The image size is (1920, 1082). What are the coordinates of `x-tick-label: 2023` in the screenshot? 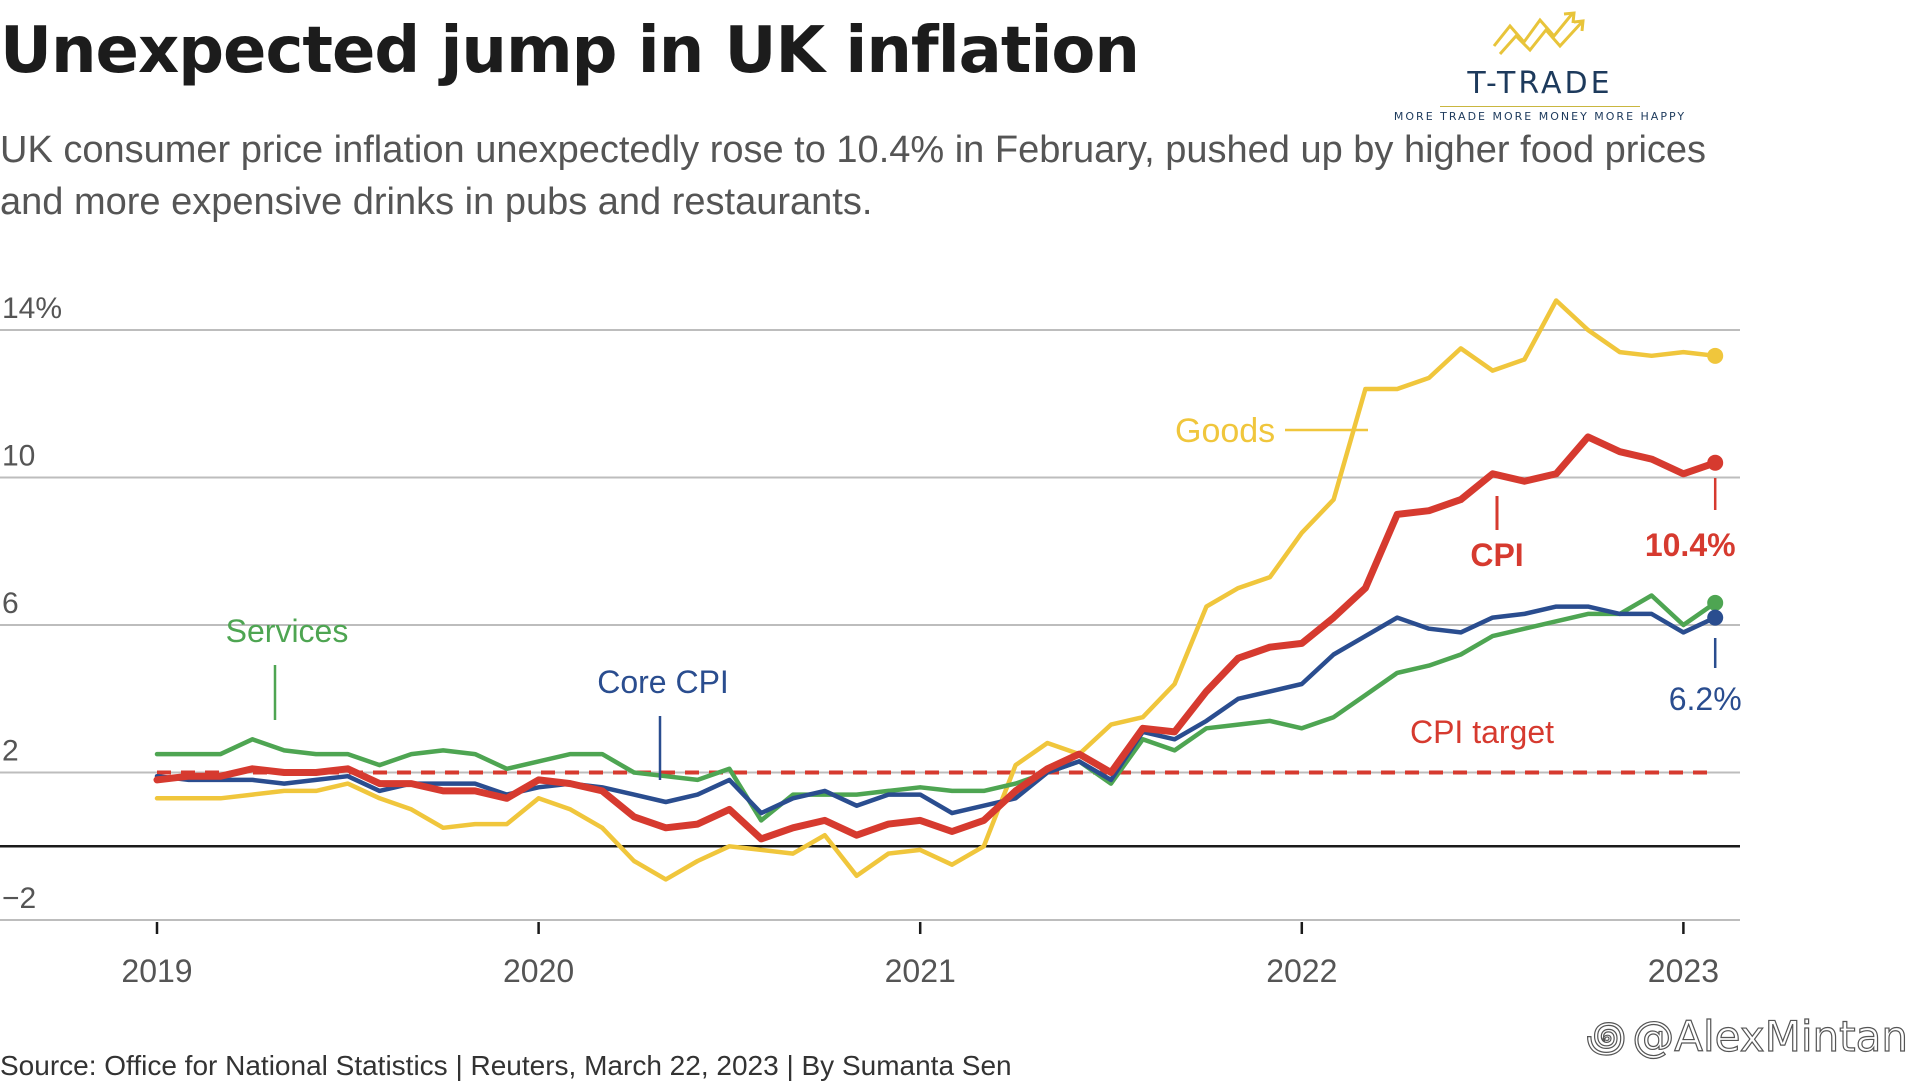 It's located at (1683, 971).